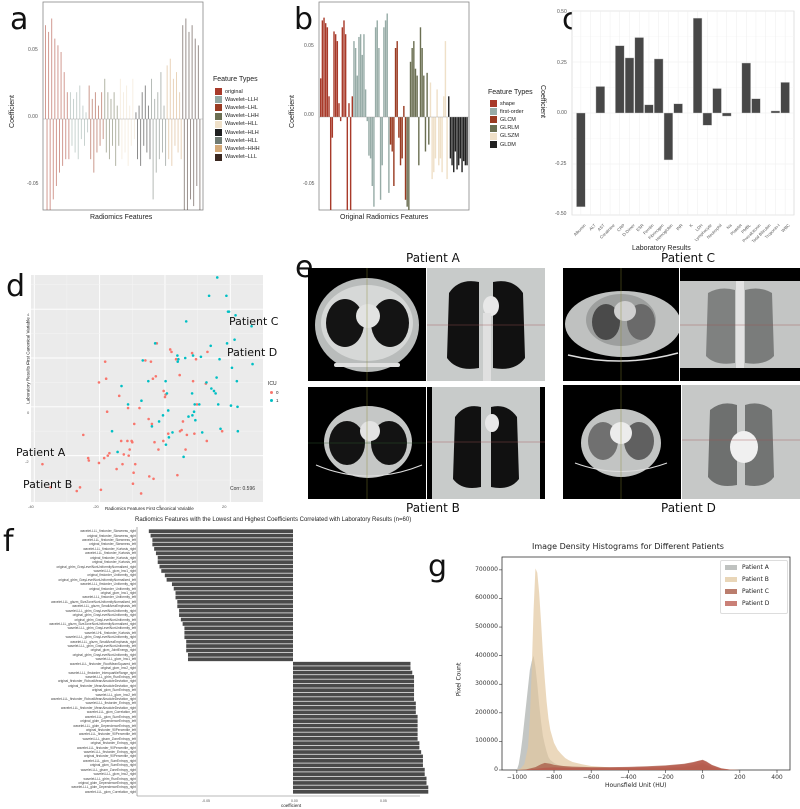 The width and height of the screenshot is (800, 809). I want to click on panel-f-category-label: wavelet-LLL_glcm_Imc2_left, so click(115, 694).